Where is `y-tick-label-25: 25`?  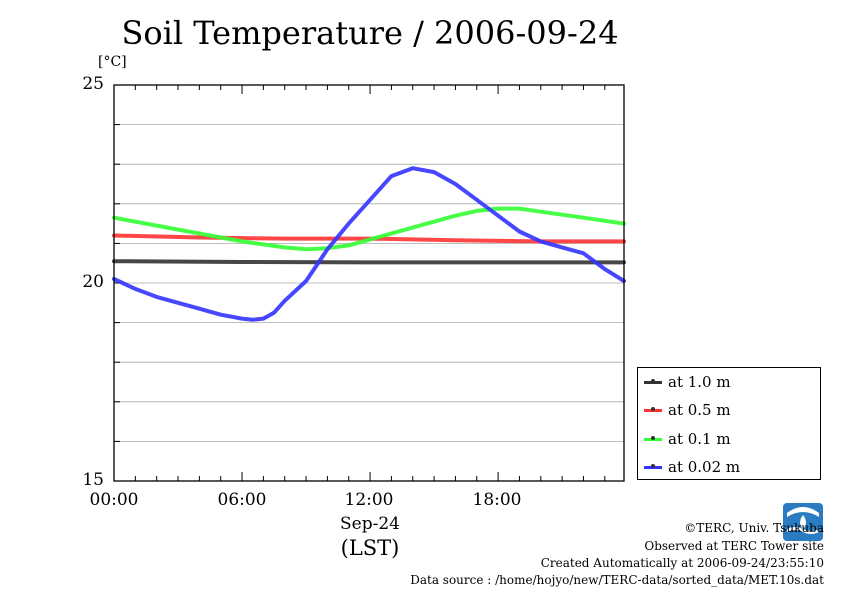
y-tick-label-25: 25 is located at coordinates (93, 84).